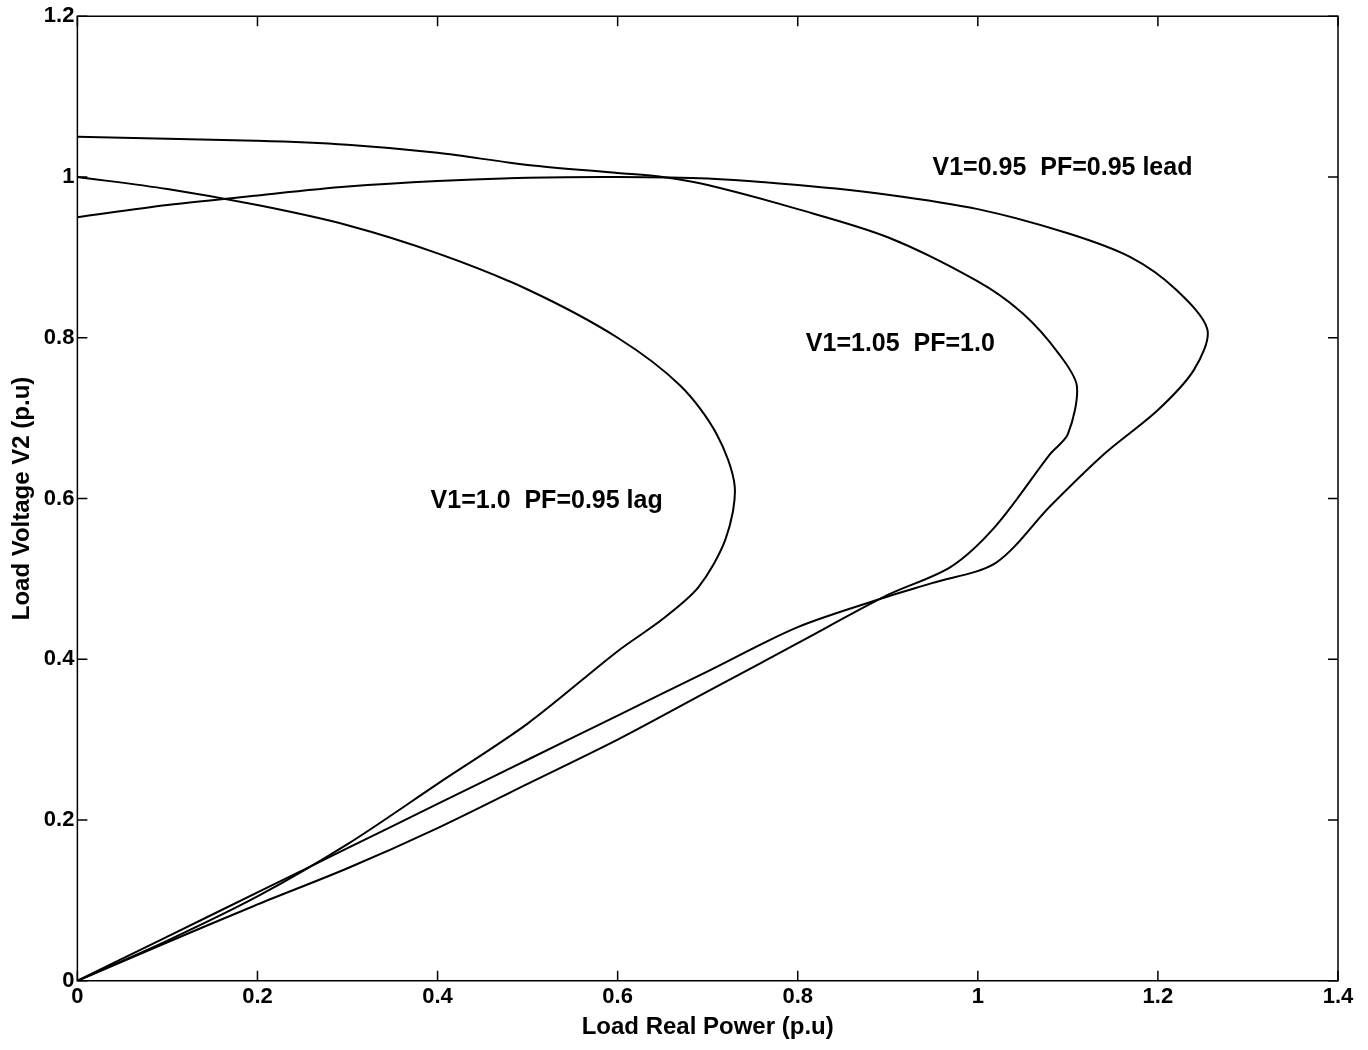 This screenshot has height=1050, width=1368. What do you see at coordinates (977, 996) in the screenshot?
I see `x-tick-label: 1` at bounding box center [977, 996].